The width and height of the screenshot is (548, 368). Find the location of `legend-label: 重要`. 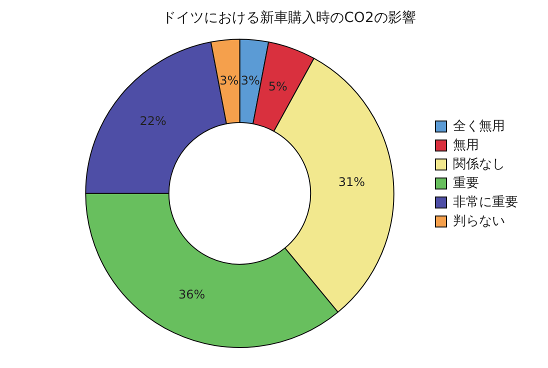

legend-label: 重要 is located at coordinates (466, 183).